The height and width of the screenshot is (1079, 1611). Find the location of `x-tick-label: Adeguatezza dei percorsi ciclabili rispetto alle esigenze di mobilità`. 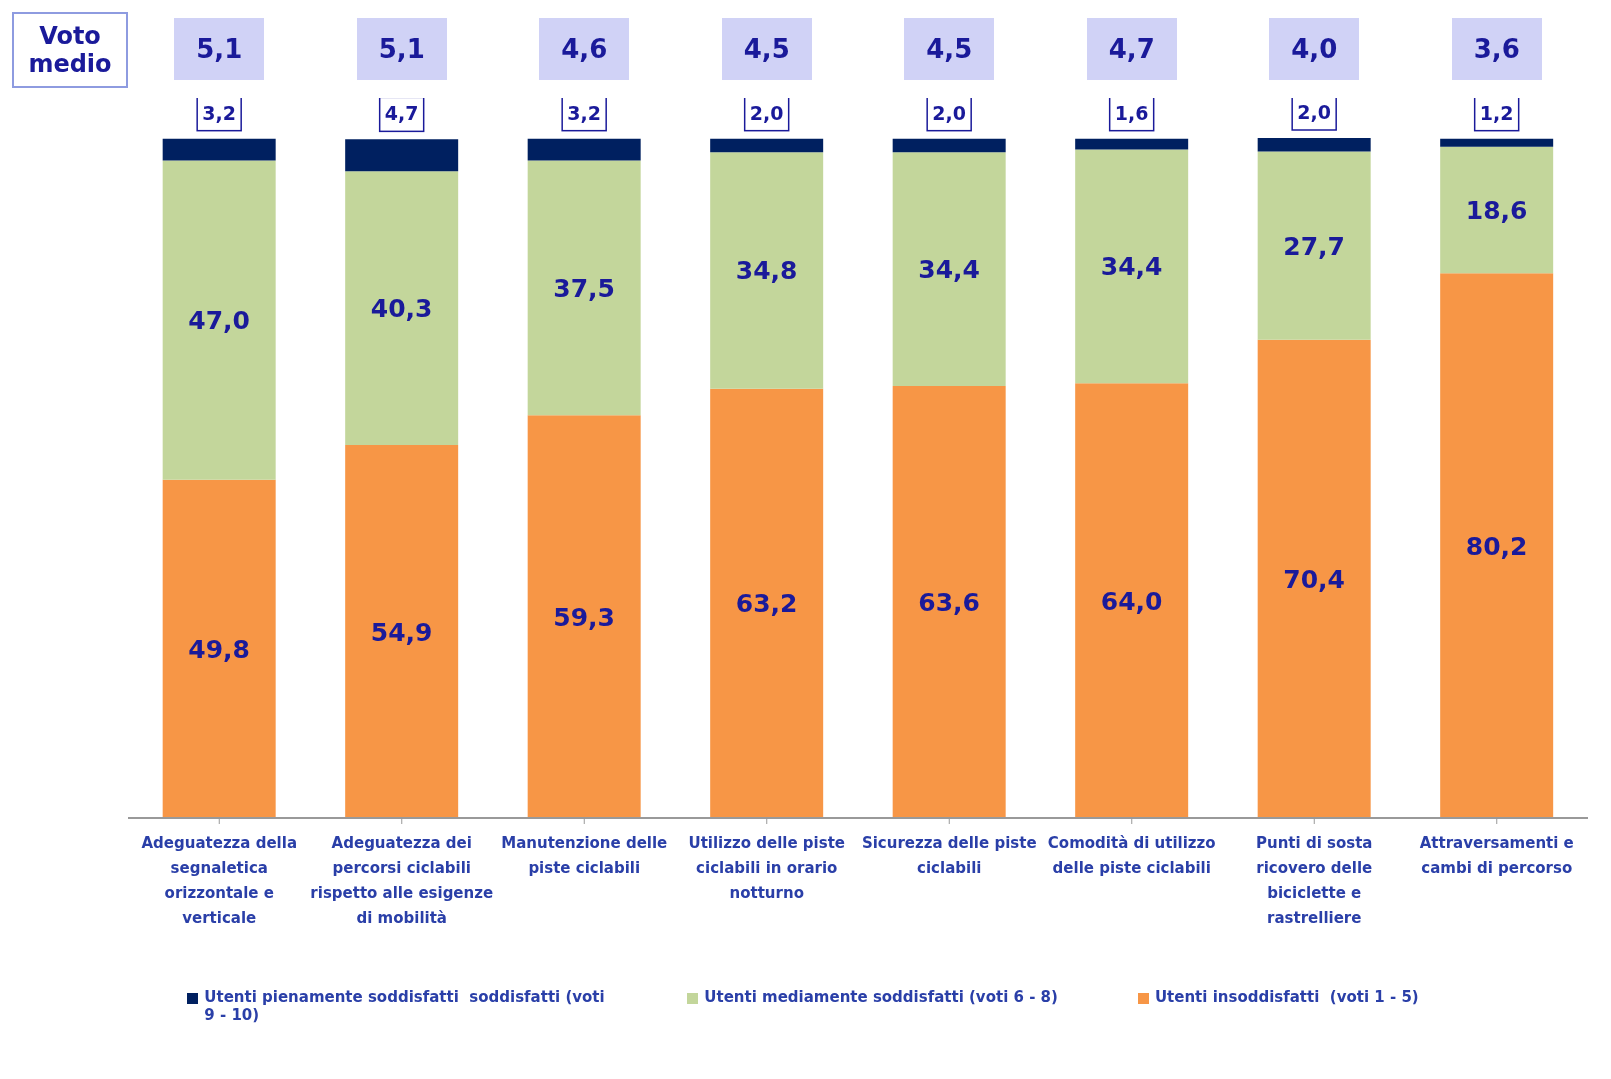

x-tick-label: Adeguatezza dei percorsi ciclabili rispetto alle esigenze di mobilità is located at coordinates (402, 880).